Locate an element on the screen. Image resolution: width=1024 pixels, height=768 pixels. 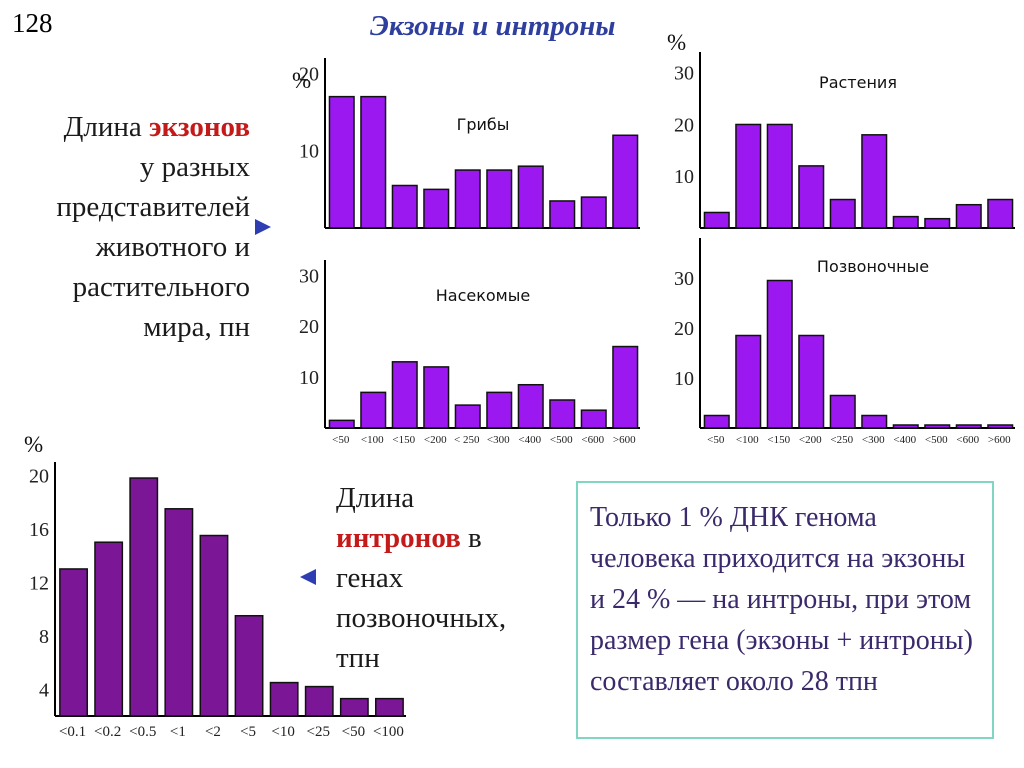
x-tick-label: <0.1 is located at coordinates (72, 732).